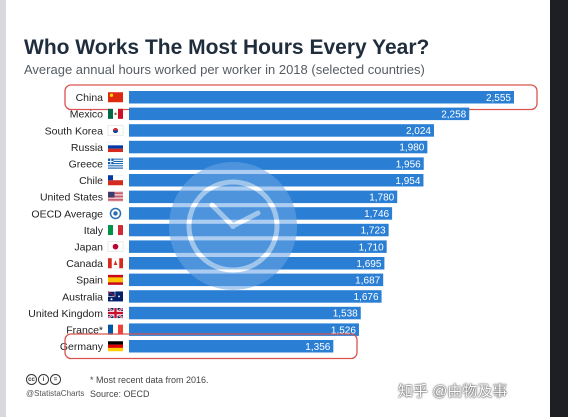 This screenshot has width=568, height=417. Describe the element at coordinates (559, 208) in the screenshot. I see `right-edge` at that location.